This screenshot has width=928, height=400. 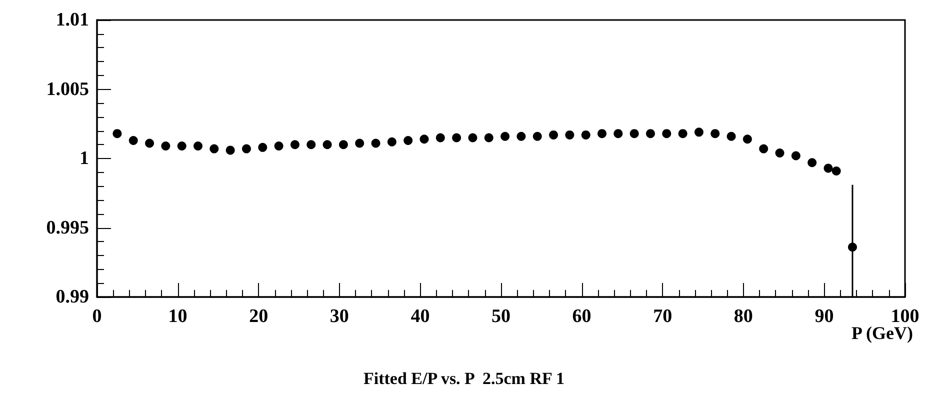 What do you see at coordinates (743, 316) in the screenshot?
I see `x-tick-label: 80` at bounding box center [743, 316].